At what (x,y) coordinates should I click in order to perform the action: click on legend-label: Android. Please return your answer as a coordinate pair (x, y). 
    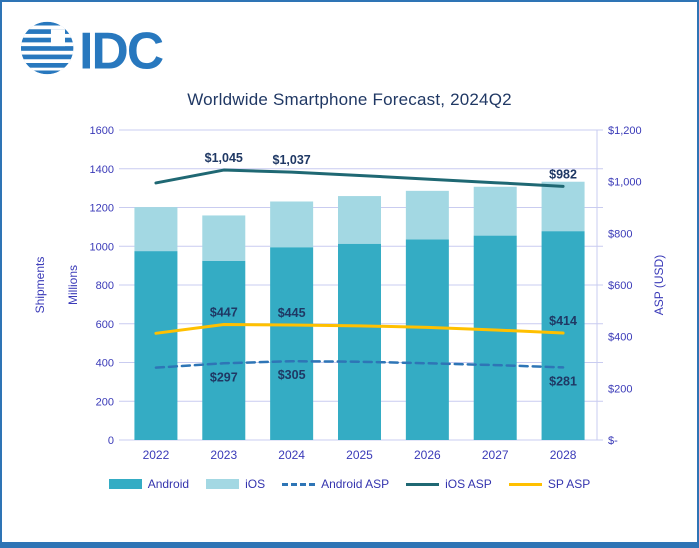
    Looking at the image, I should click on (168, 484).